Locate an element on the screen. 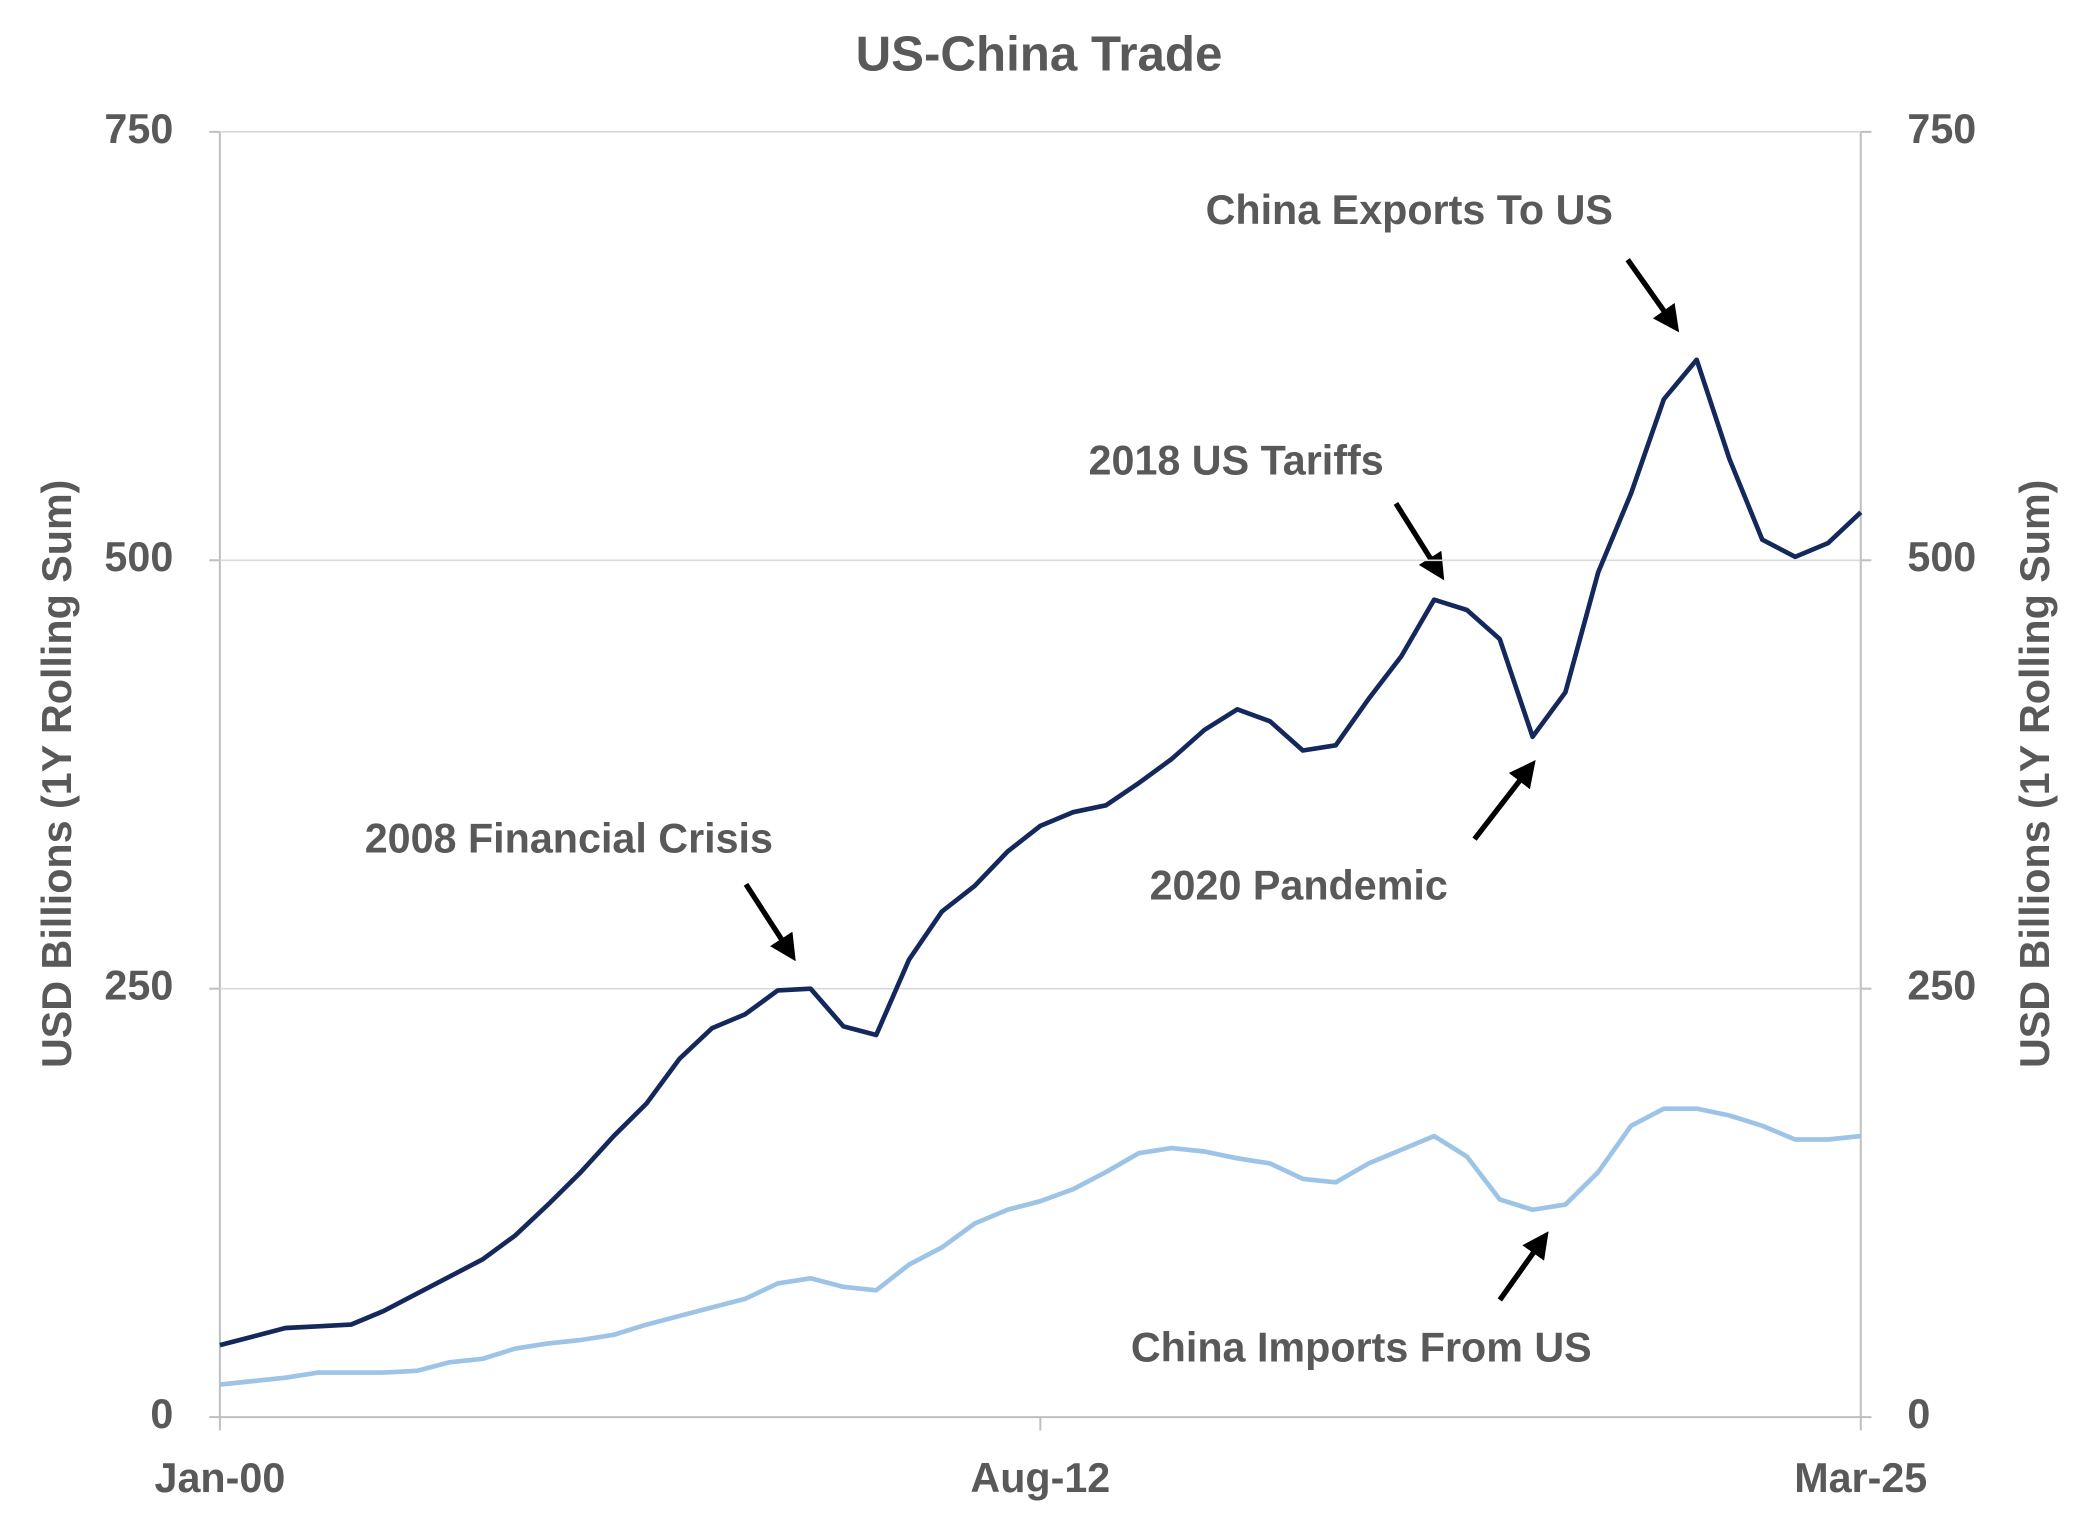  y2-tick-label: 250 is located at coordinates (1941, 986).